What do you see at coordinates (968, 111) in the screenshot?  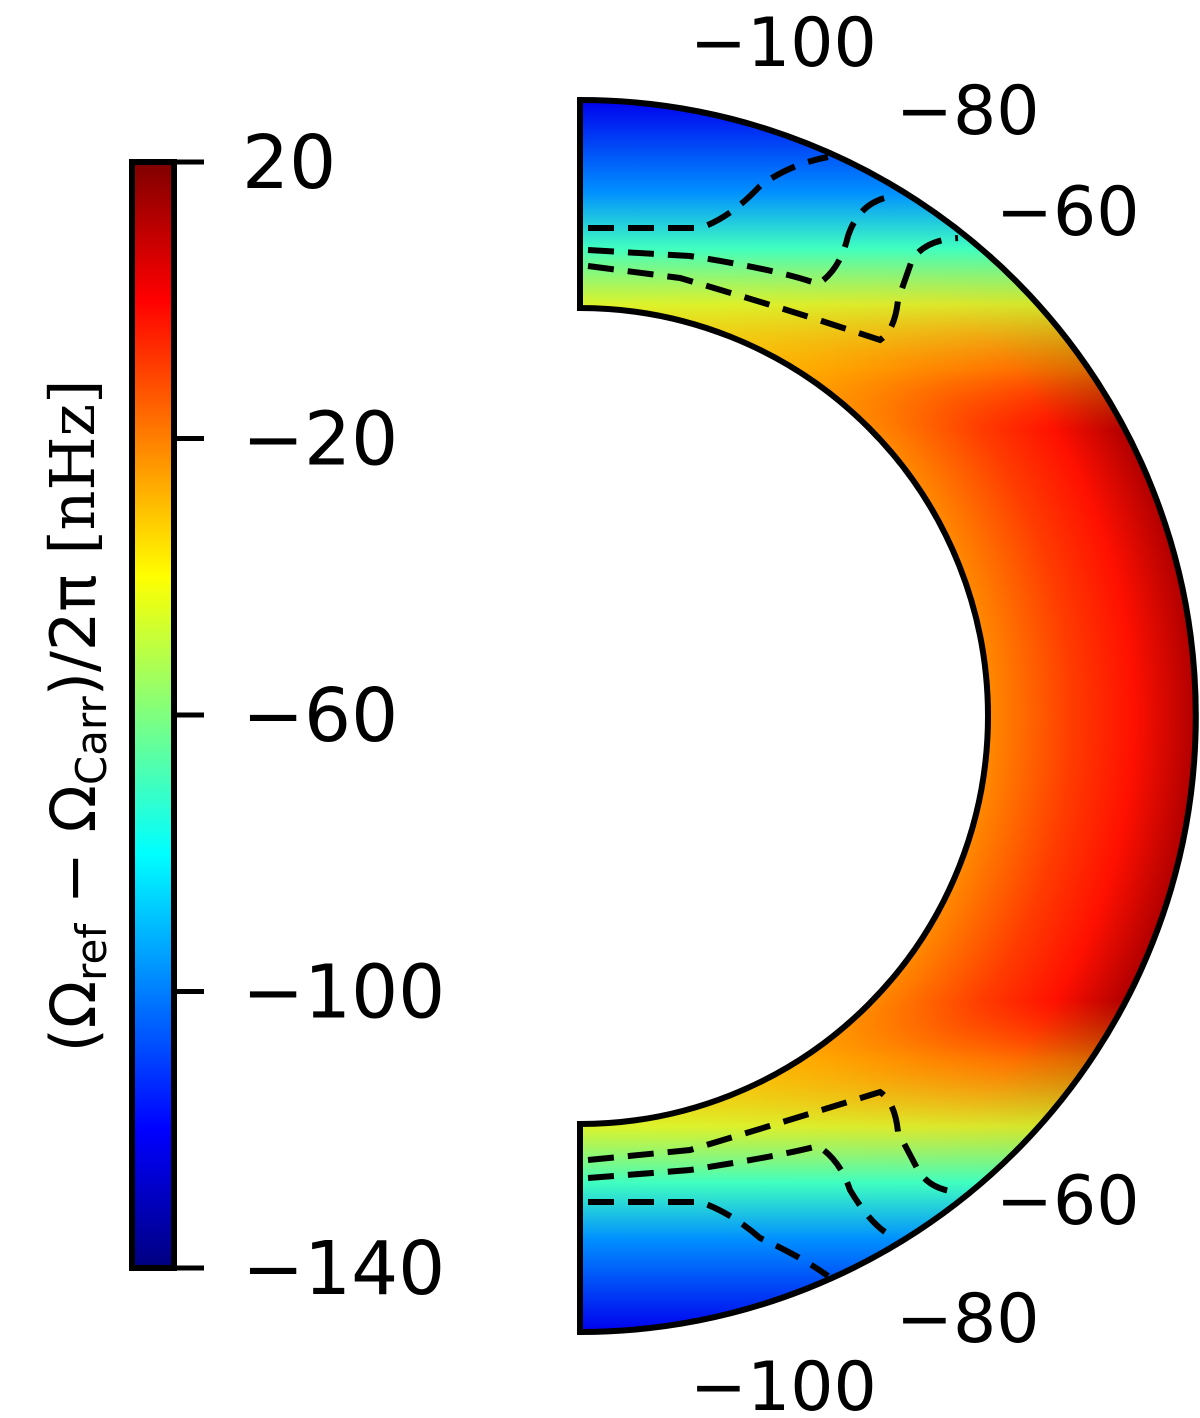 I see `contour-label-north-80: −80` at bounding box center [968, 111].